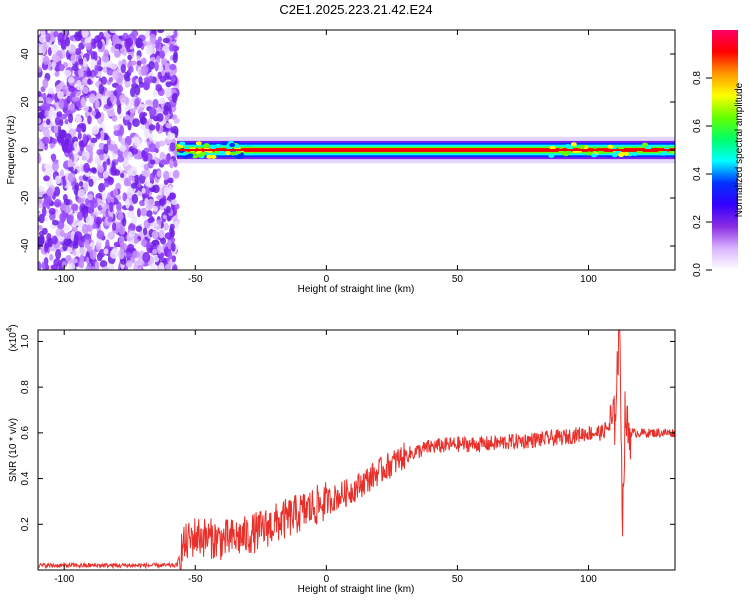 The width and height of the screenshot is (750, 600). Describe the element at coordinates (25, 54) in the screenshot. I see `y-tick-label: 40` at that location.